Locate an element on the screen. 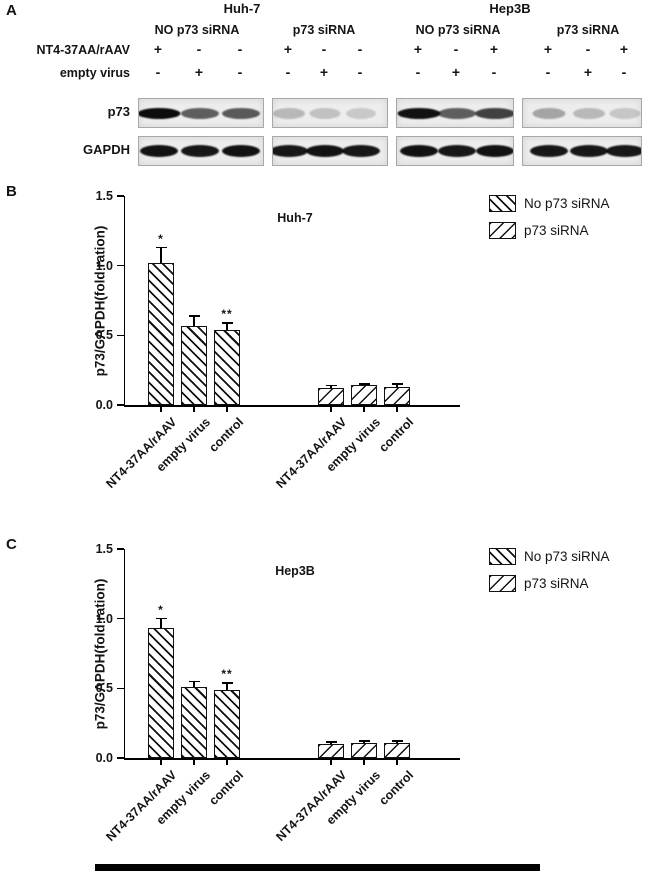 Image resolution: width=650 pixels, height=871 pixels. y-axis-label: p73/GAPDH(fold ration) is located at coordinates (100, 653).